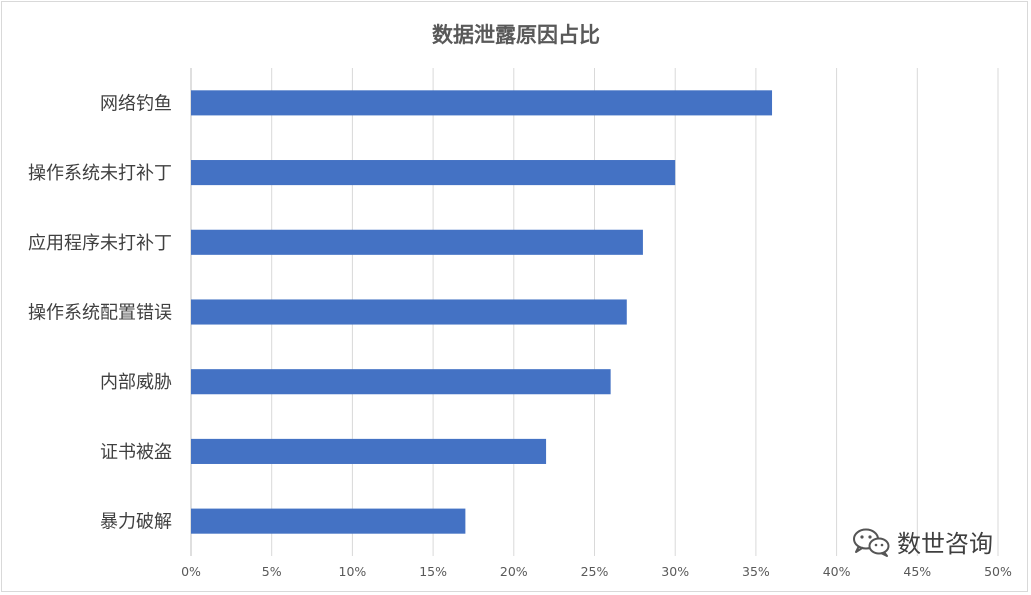 The width and height of the screenshot is (1031, 595). What do you see at coordinates (100, 313) in the screenshot?
I see `category-label: 操作系统配置错误` at bounding box center [100, 313].